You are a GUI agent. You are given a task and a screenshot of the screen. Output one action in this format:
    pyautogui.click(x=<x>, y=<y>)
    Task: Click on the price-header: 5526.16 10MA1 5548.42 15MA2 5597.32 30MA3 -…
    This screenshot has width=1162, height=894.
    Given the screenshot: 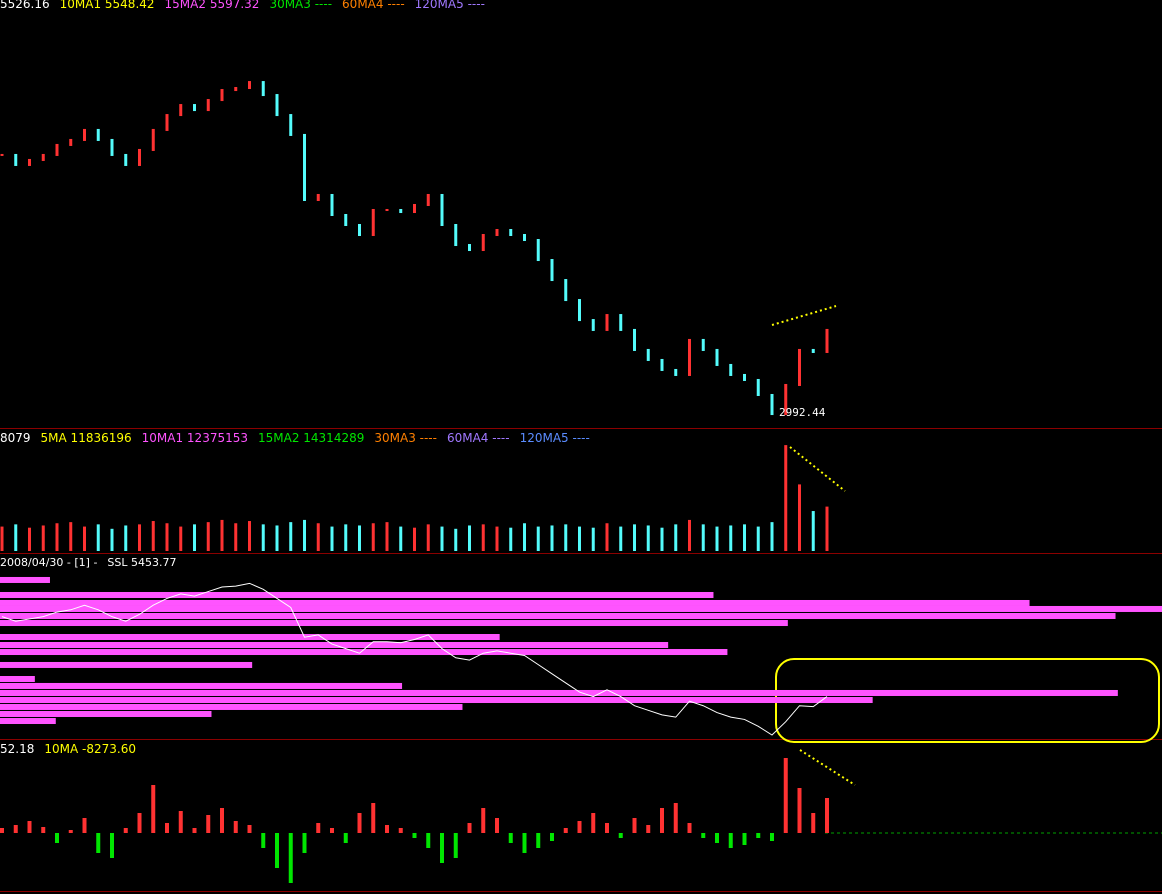 What is the action you would take?
    pyautogui.click(x=242, y=5)
    